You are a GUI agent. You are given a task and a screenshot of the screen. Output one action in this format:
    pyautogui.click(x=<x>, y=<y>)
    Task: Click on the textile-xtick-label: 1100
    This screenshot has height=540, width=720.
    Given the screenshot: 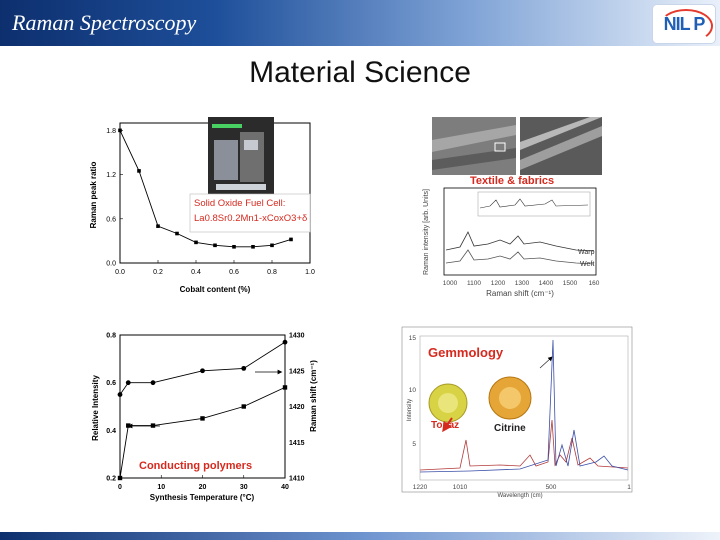 What is the action you would take?
    pyautogui.click(x=474, y=283)
    